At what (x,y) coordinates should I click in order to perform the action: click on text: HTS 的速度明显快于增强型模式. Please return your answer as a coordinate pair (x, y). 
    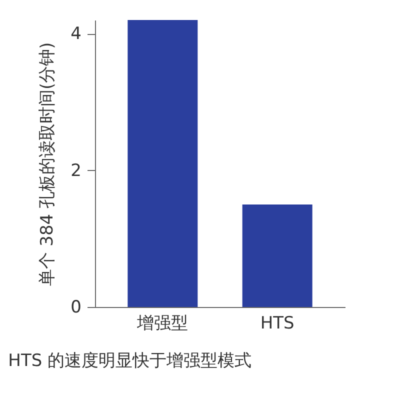
    Looking at the image, I should click on (130, 361).